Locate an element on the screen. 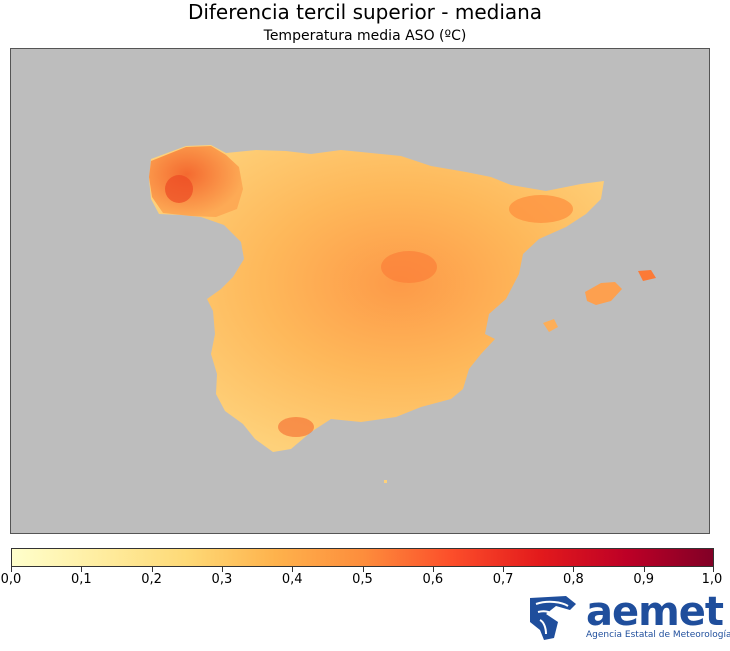  colorbar-ticks: 0,0 0,1 0,2 0,3 0,4 0,5 0,6 0,7 0,8 0,9 1,0 is located at coordinates (365, 579).